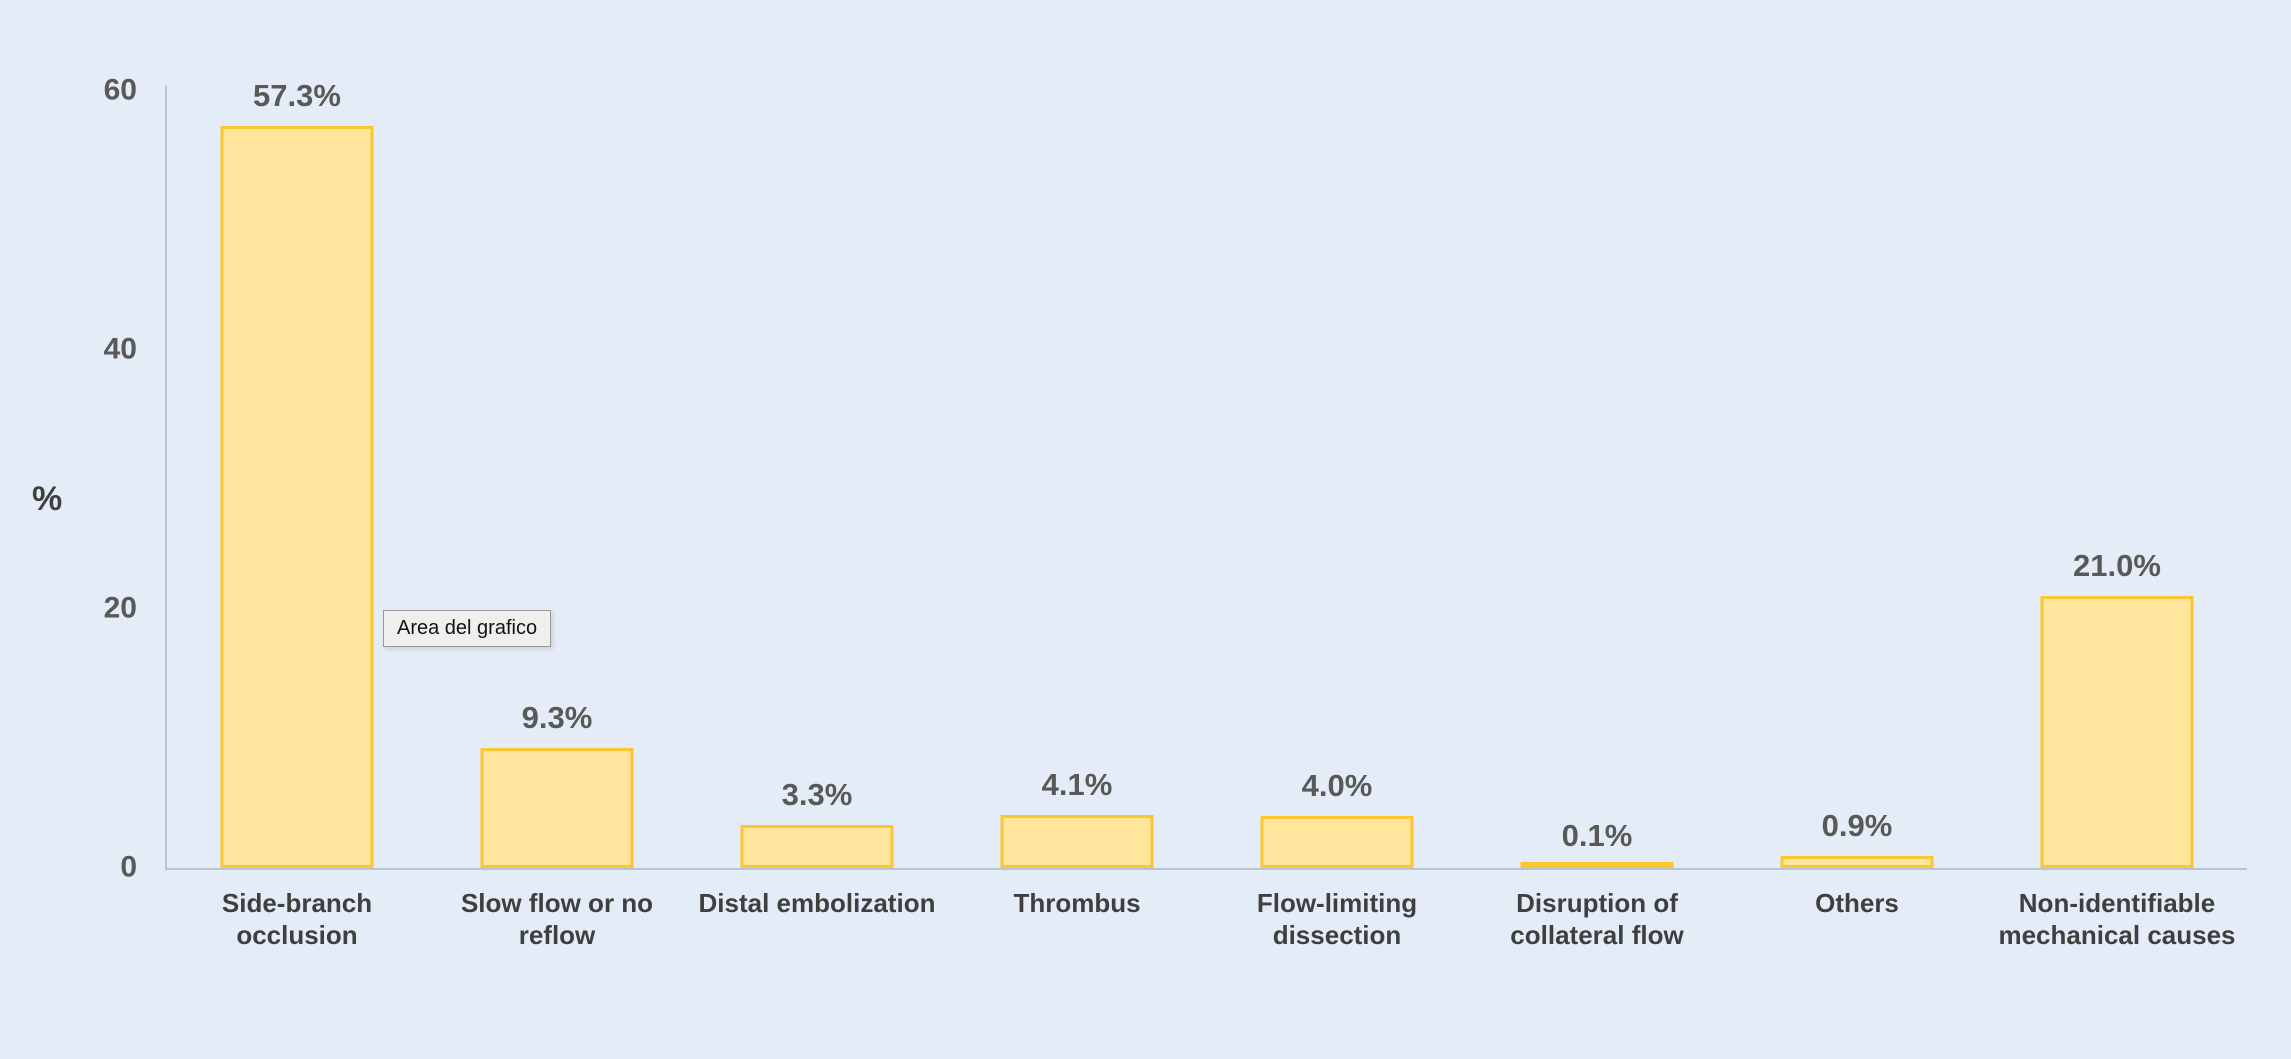 This screenshot has height=1059, width=2291. What do you see at coordinates (166, 477) in the screenshot?
I see `y-axis-line` at bounding box center [166, 477].